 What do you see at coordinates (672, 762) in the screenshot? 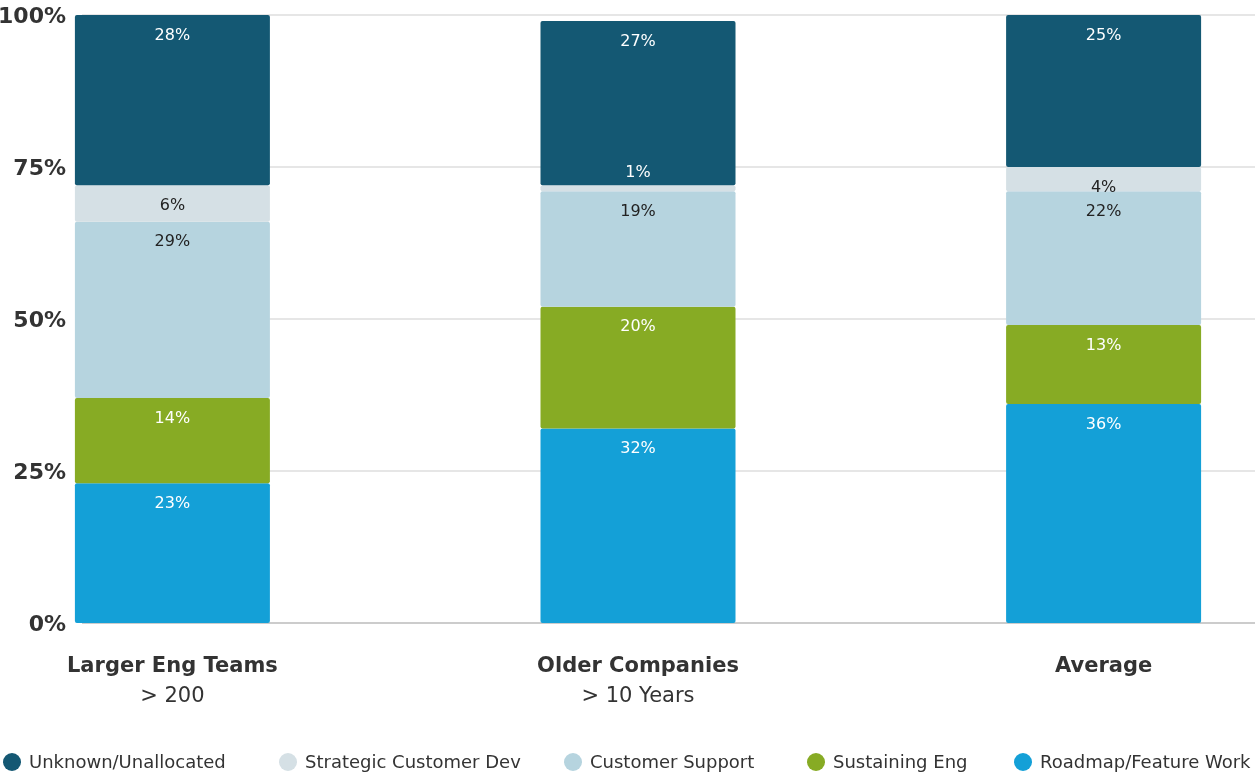
I see `legend-label: Customer Support` at bounding box center [672, 762].